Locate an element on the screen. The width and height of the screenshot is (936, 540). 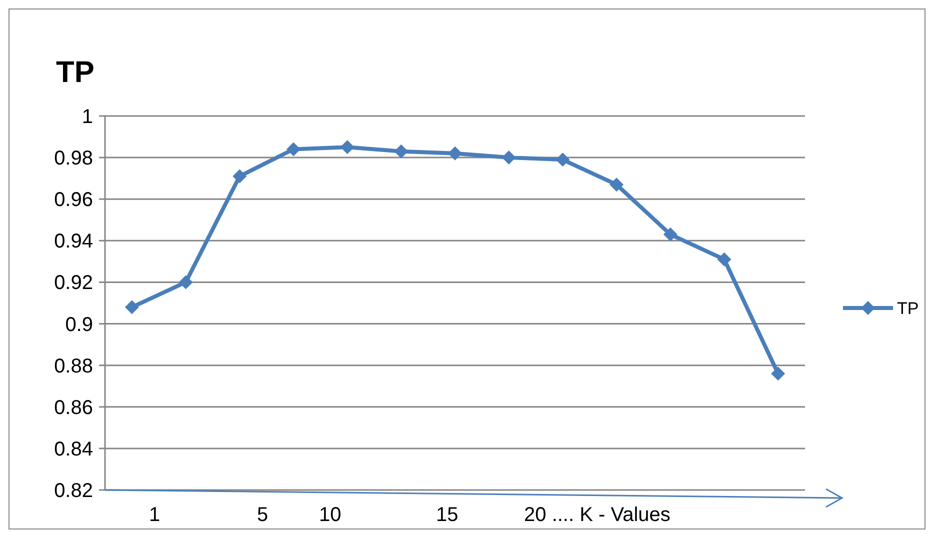
y-tick-label: 0.9 is located at coordinates (79, 325).